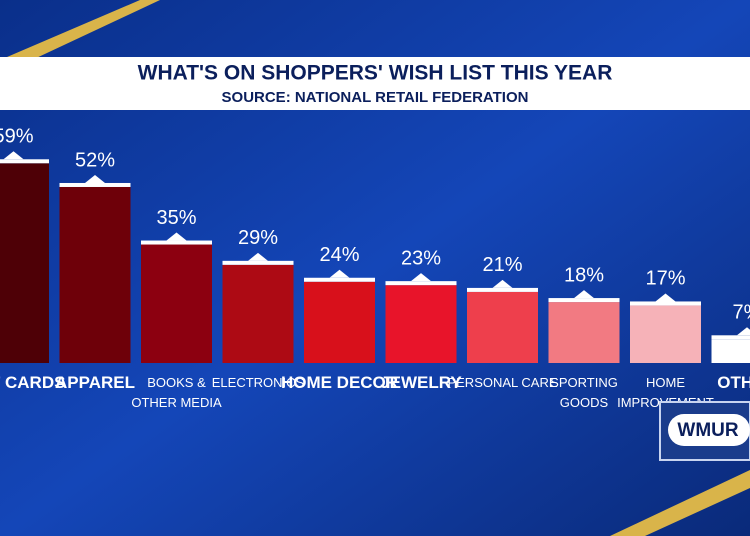 This screenshot has width=750, height=536. What do you see at coordinates (502, 265) in the screenshot?
I see `value-label: 21%` at bounding box center [502, 265].